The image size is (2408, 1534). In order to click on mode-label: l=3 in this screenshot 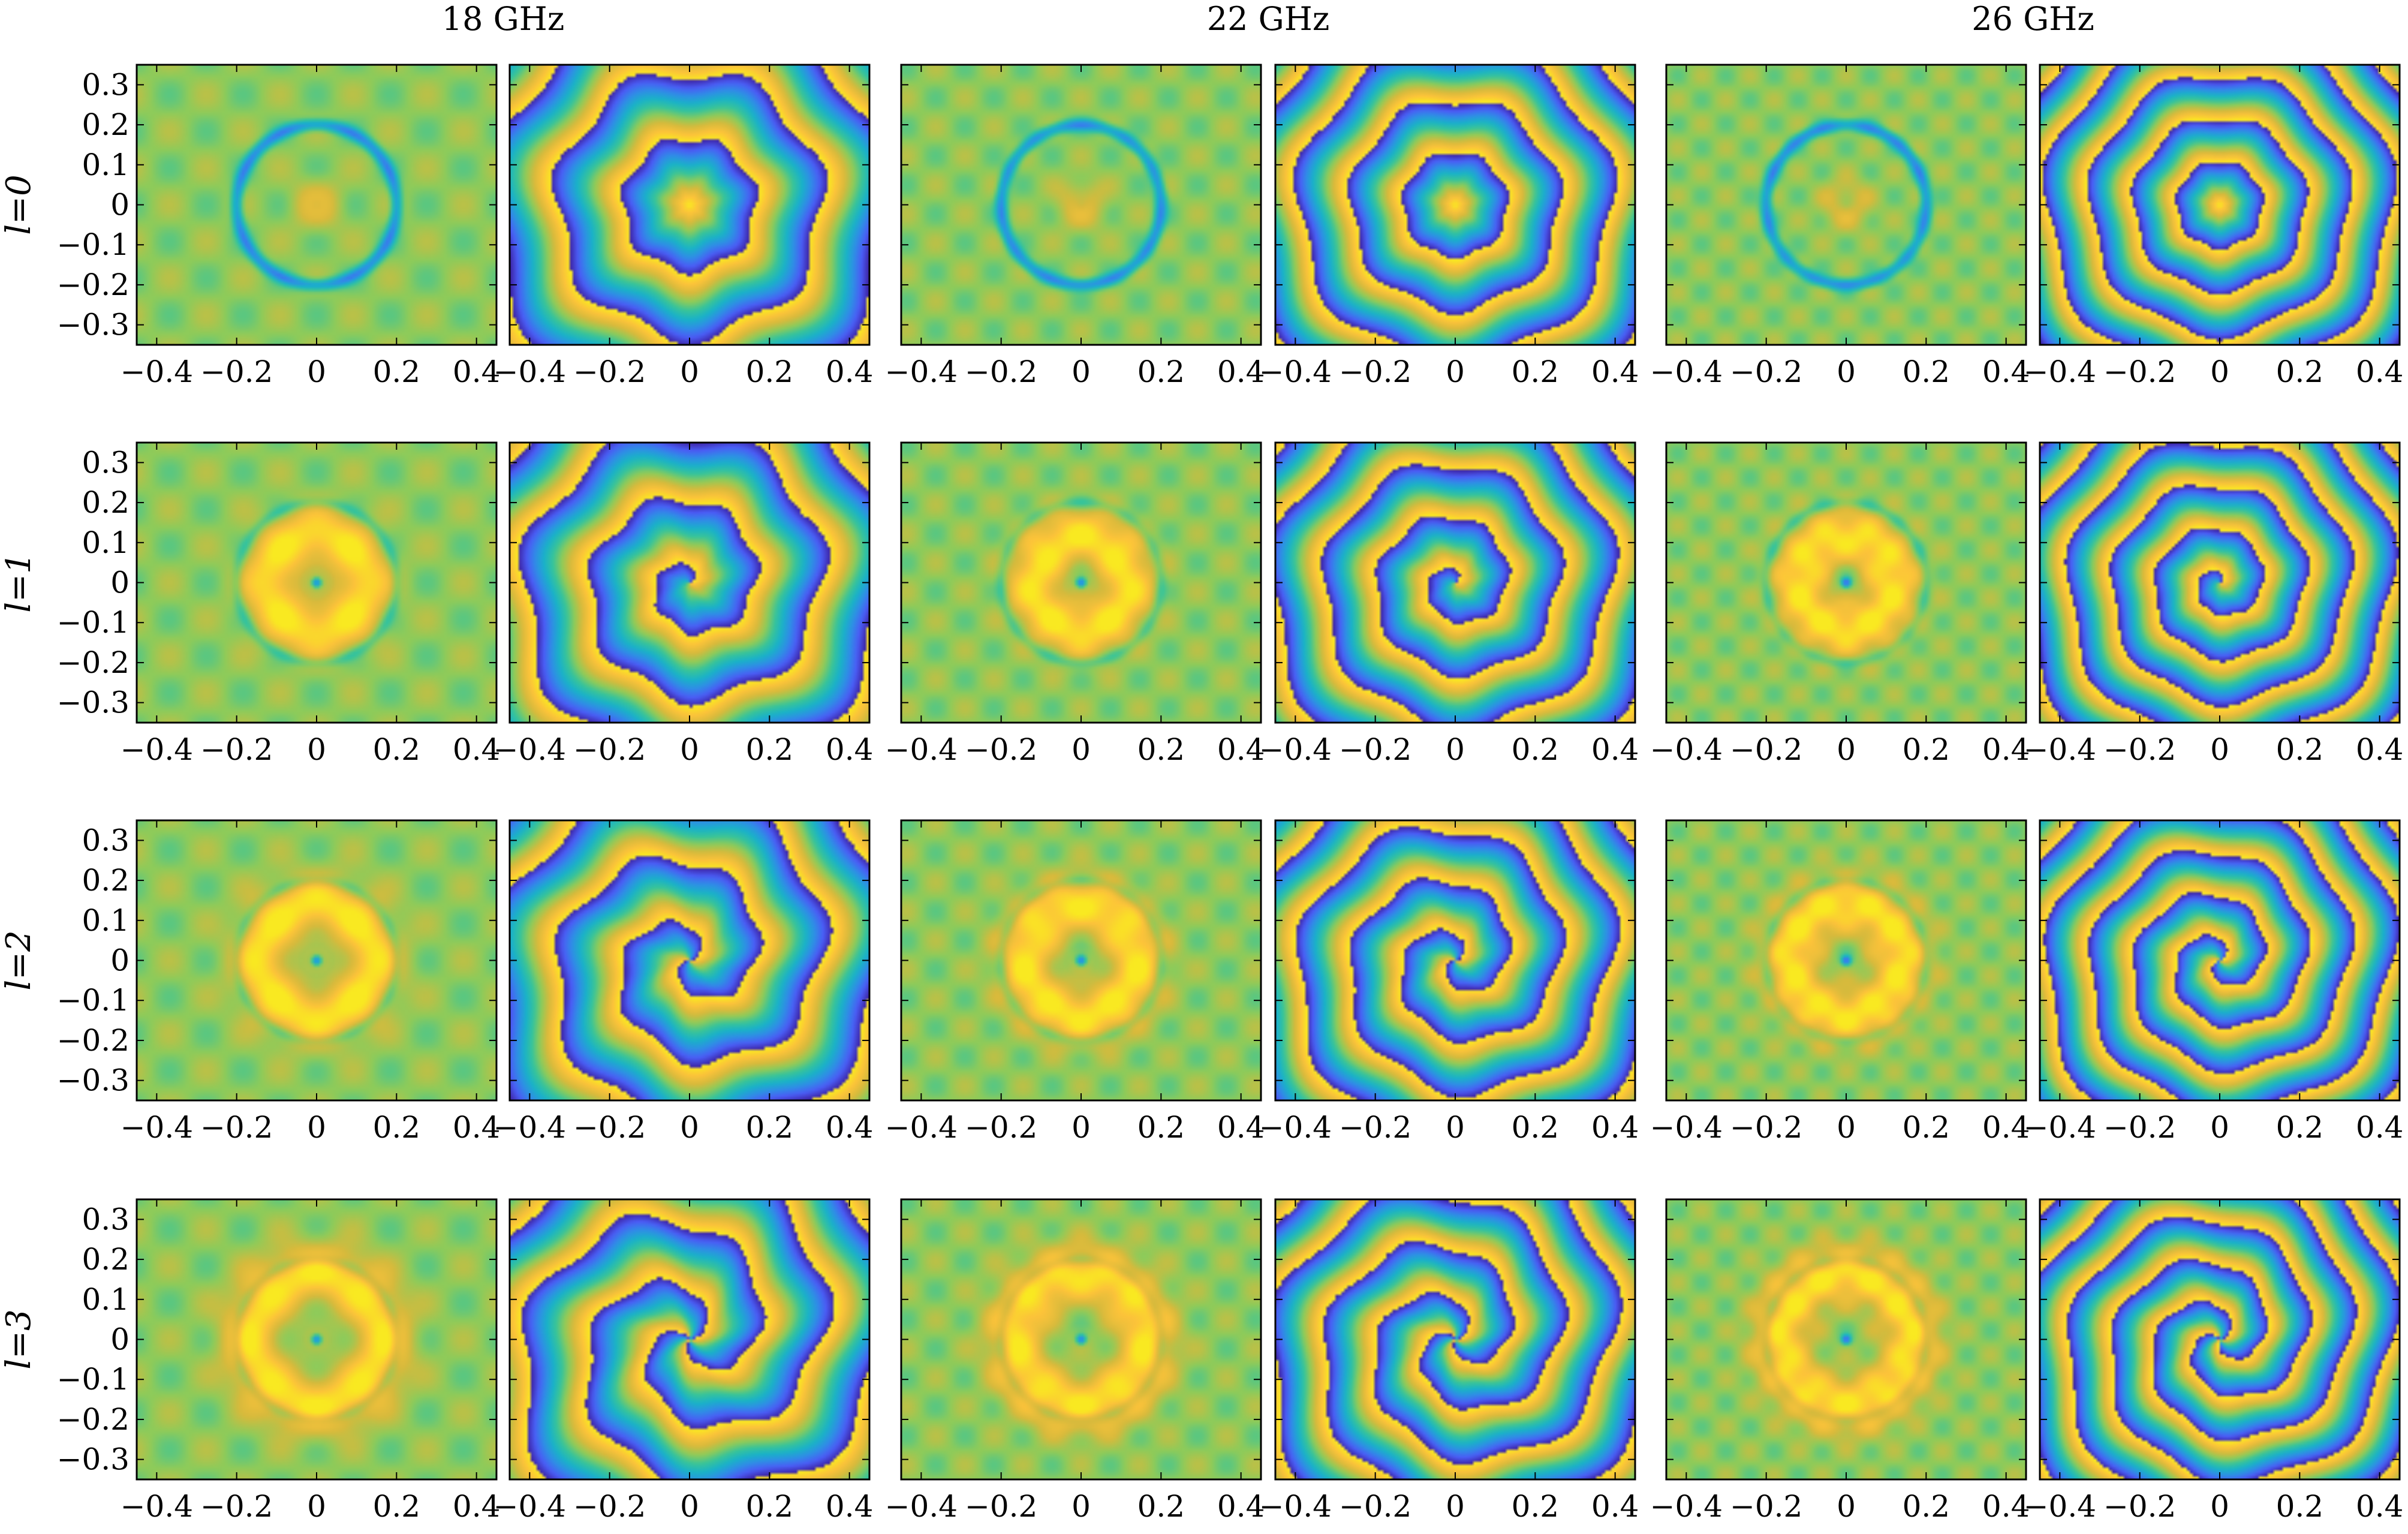, I will do `click(19, 1339)`.